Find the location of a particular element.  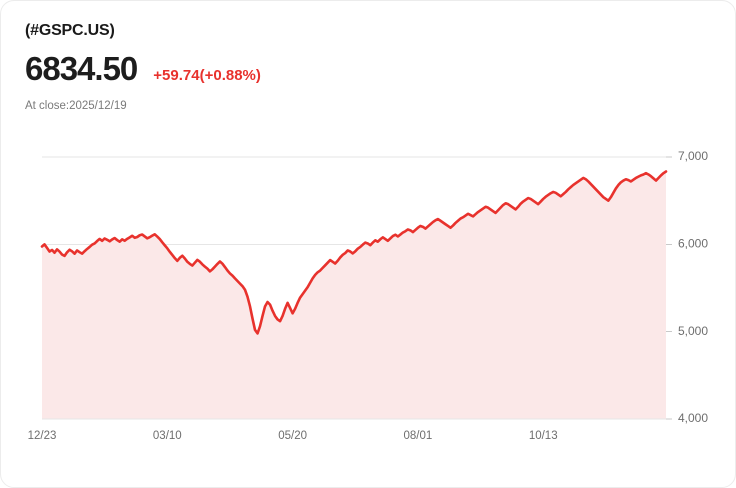

y-axis-tick: 4,000 is located at coordinates (693, 418).